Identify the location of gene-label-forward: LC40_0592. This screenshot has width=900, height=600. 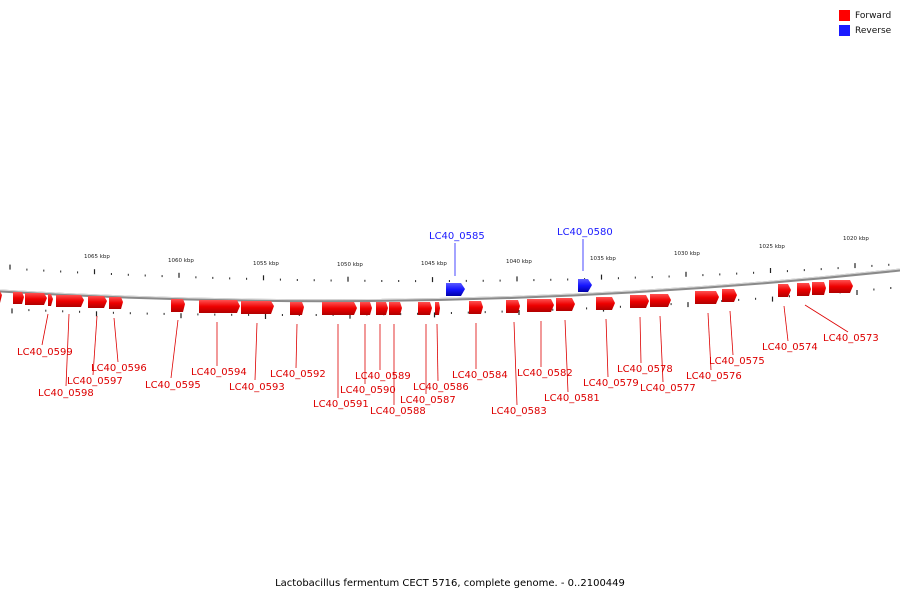
(298, 374).